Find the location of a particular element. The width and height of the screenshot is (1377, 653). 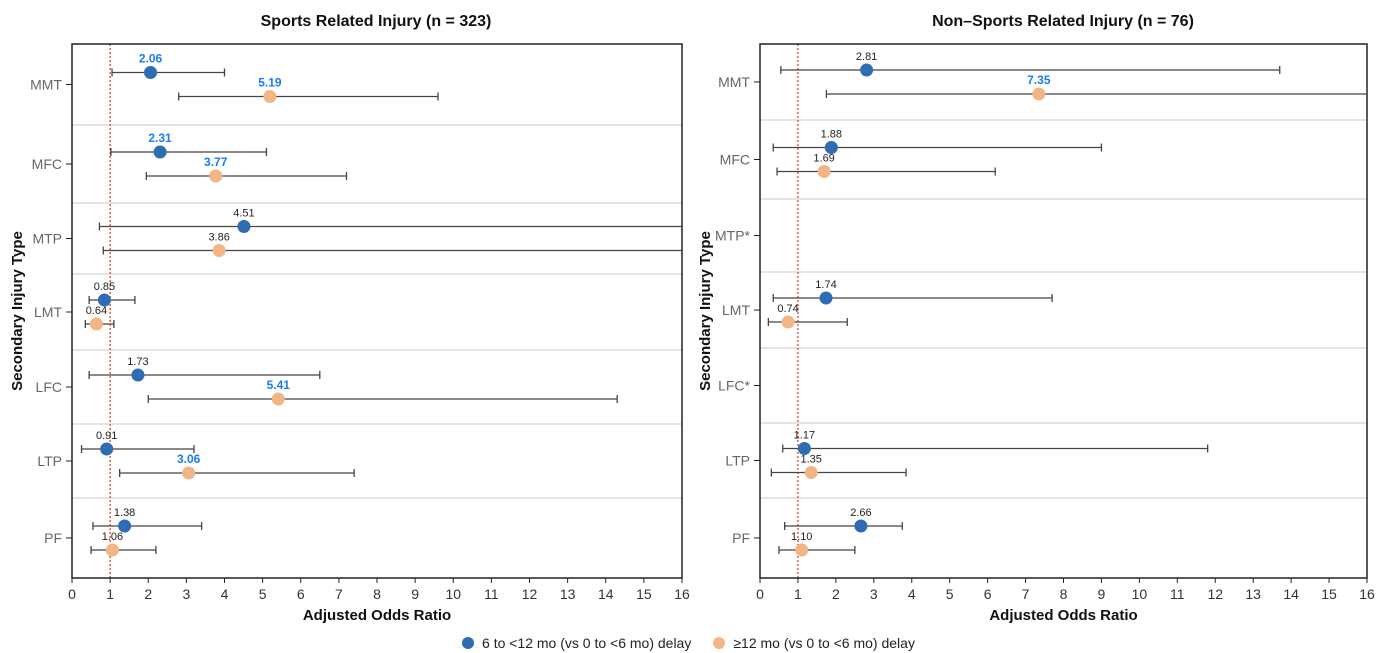

panel2-x-tick-label: 14 is located at coordinates (1291, 594).